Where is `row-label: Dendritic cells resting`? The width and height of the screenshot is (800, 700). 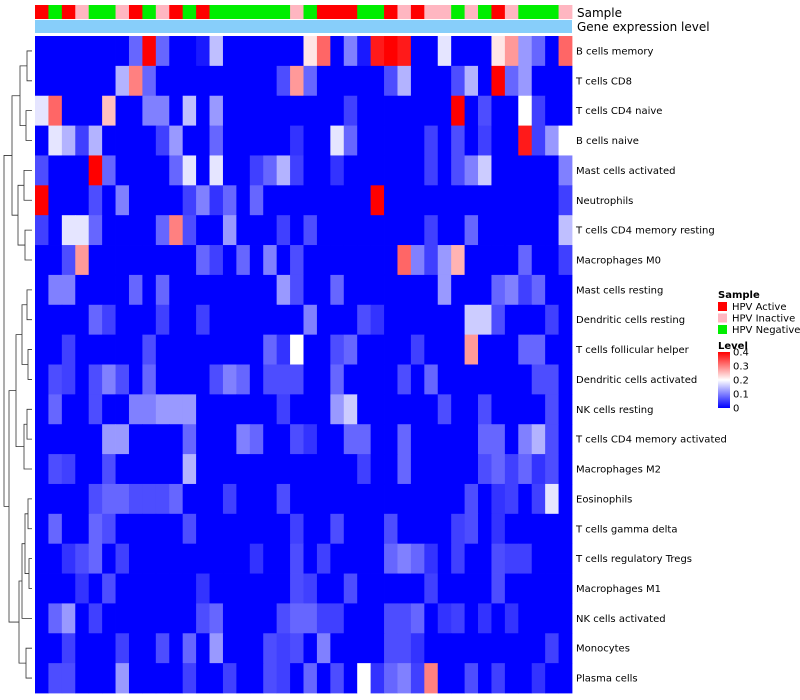 row-label: Dendritic cells resting is located at coordinates (630, 320).